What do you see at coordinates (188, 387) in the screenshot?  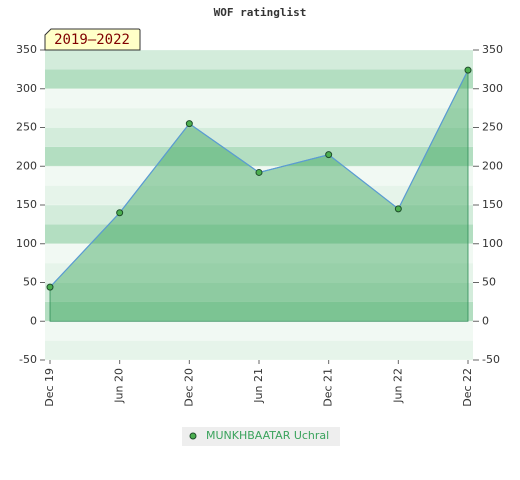 I see `x-tick-label: Dec 20` at bounding box center [188, 387].